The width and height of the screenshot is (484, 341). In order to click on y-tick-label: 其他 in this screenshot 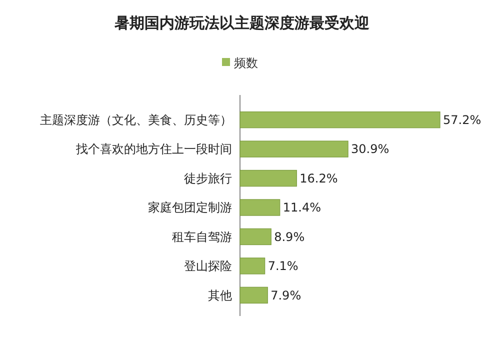, I will do `click(220, 295)`.